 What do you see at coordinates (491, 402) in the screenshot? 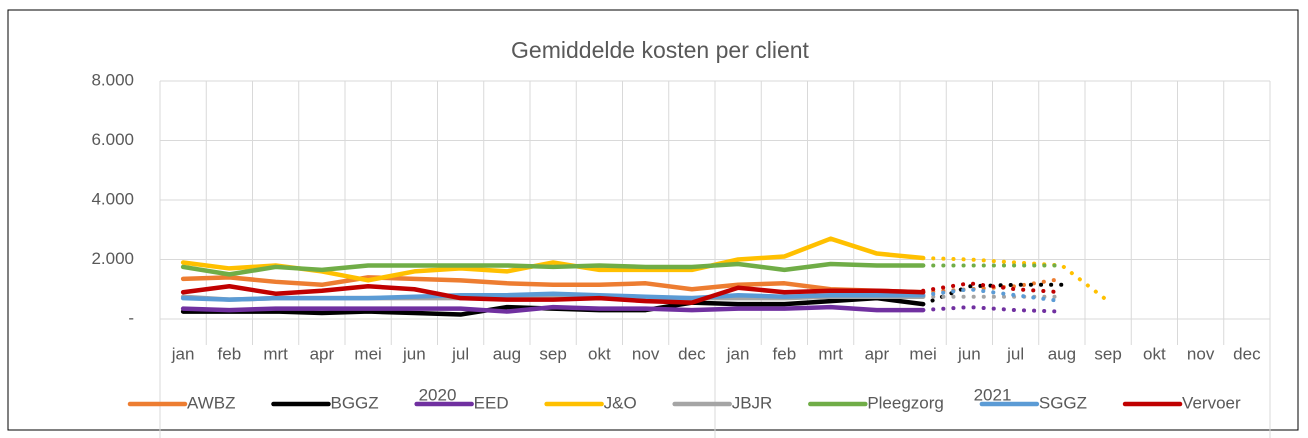
I see `legend-label: EED` at bounding box center [491, 402].